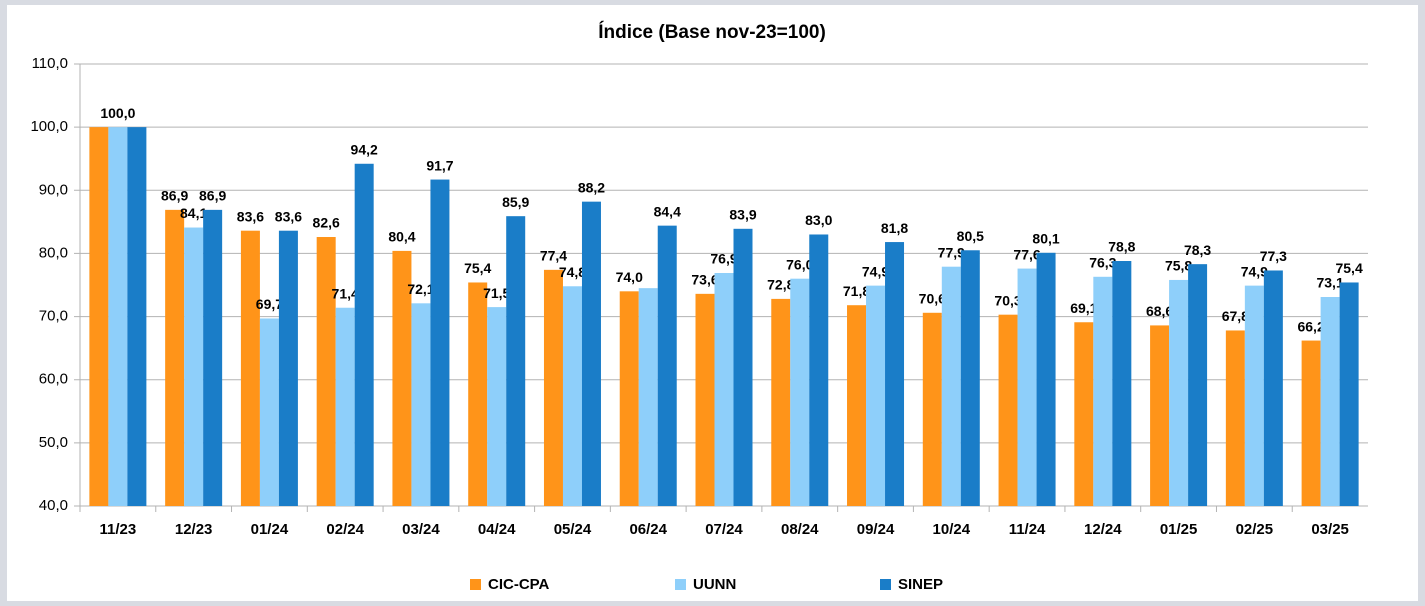  Describe the element at coordinates (1235, 316) in the screenshot. I see `value-label: 67,8` at that location.